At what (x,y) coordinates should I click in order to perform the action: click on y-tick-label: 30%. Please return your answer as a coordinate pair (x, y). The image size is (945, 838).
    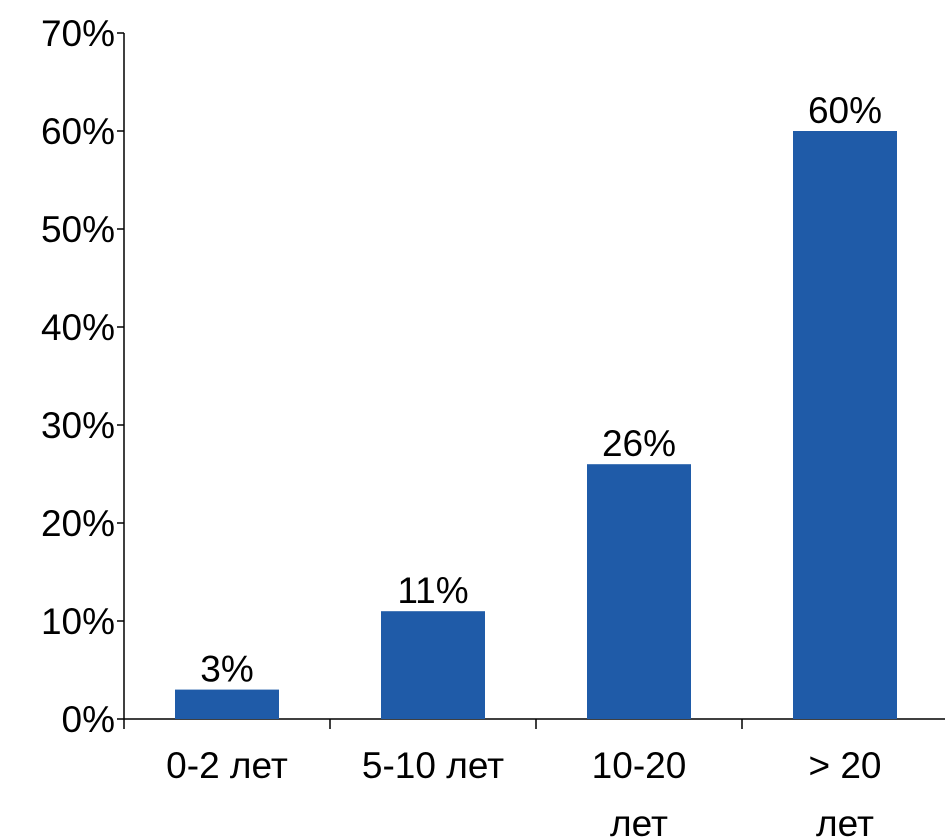
    Looking at the image, I should click on (78, 425).